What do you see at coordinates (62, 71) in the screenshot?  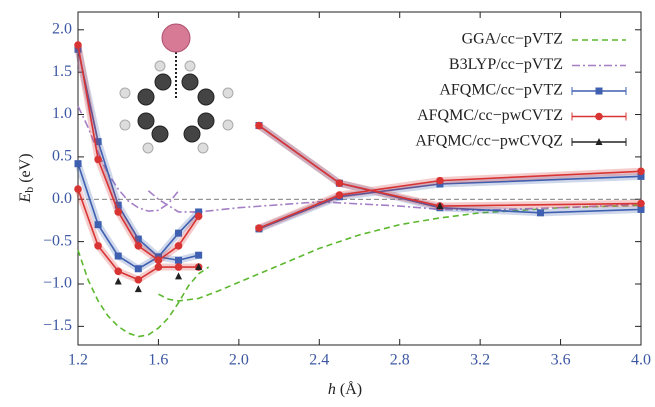 I see `y-tick-label: 1.5` at bounding box center [62, 71].